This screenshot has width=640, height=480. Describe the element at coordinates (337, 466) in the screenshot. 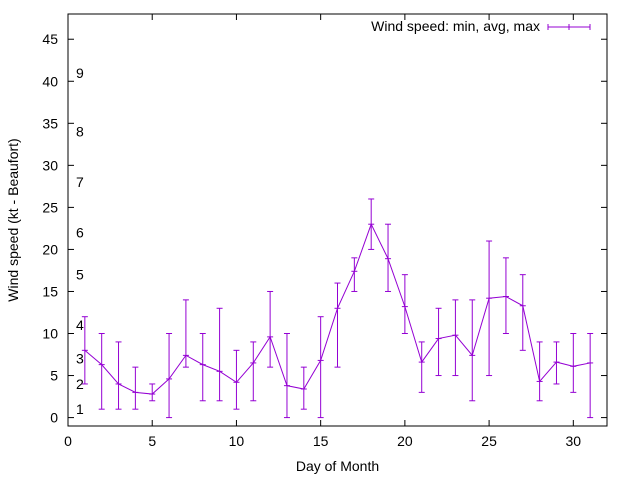

I see `x-axis-label: Day of Month` at that location.